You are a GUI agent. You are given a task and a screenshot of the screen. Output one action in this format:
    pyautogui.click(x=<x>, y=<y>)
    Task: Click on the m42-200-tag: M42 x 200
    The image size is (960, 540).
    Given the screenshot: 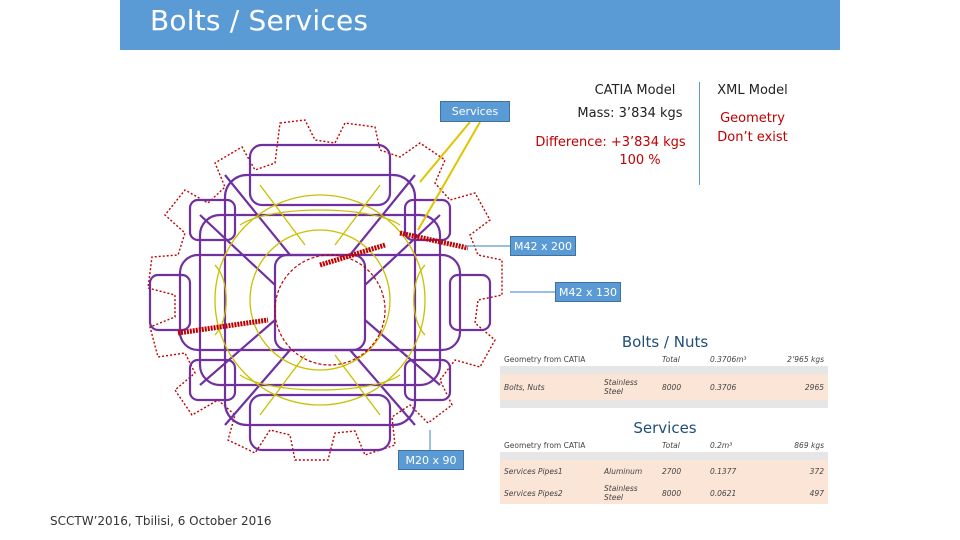 What is the action you would take?
    pyautogui.click(x=543, y=246)
    